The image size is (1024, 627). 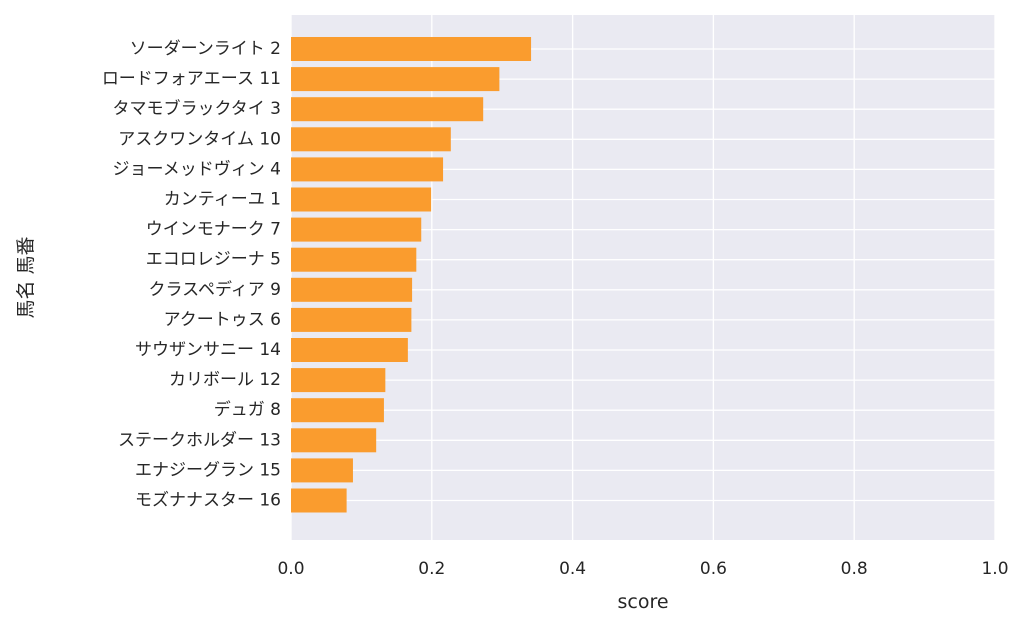 What do you see at coordinates (247, 409) in the screenshot?
I see `category-label: デュガ 8` at bounding box center [247, 409].